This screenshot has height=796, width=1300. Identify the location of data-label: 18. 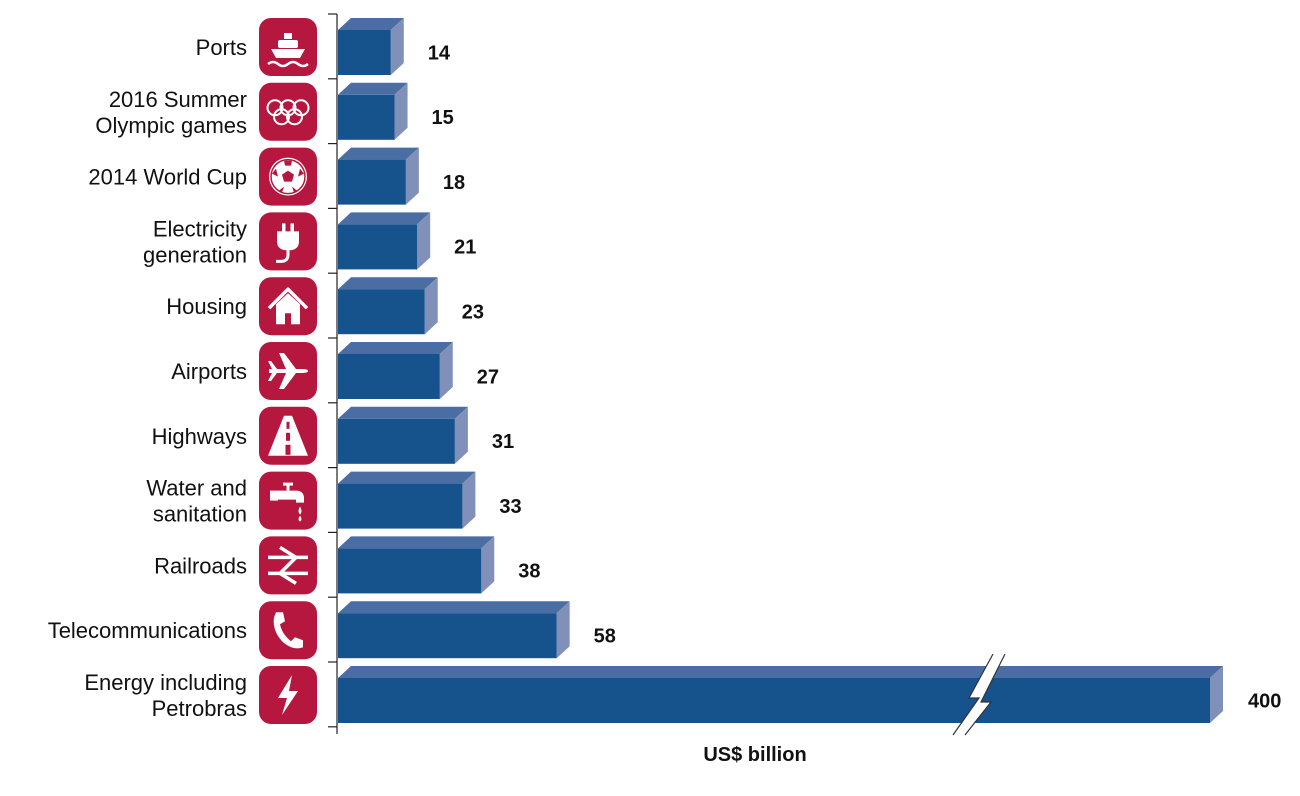
(454, 183).